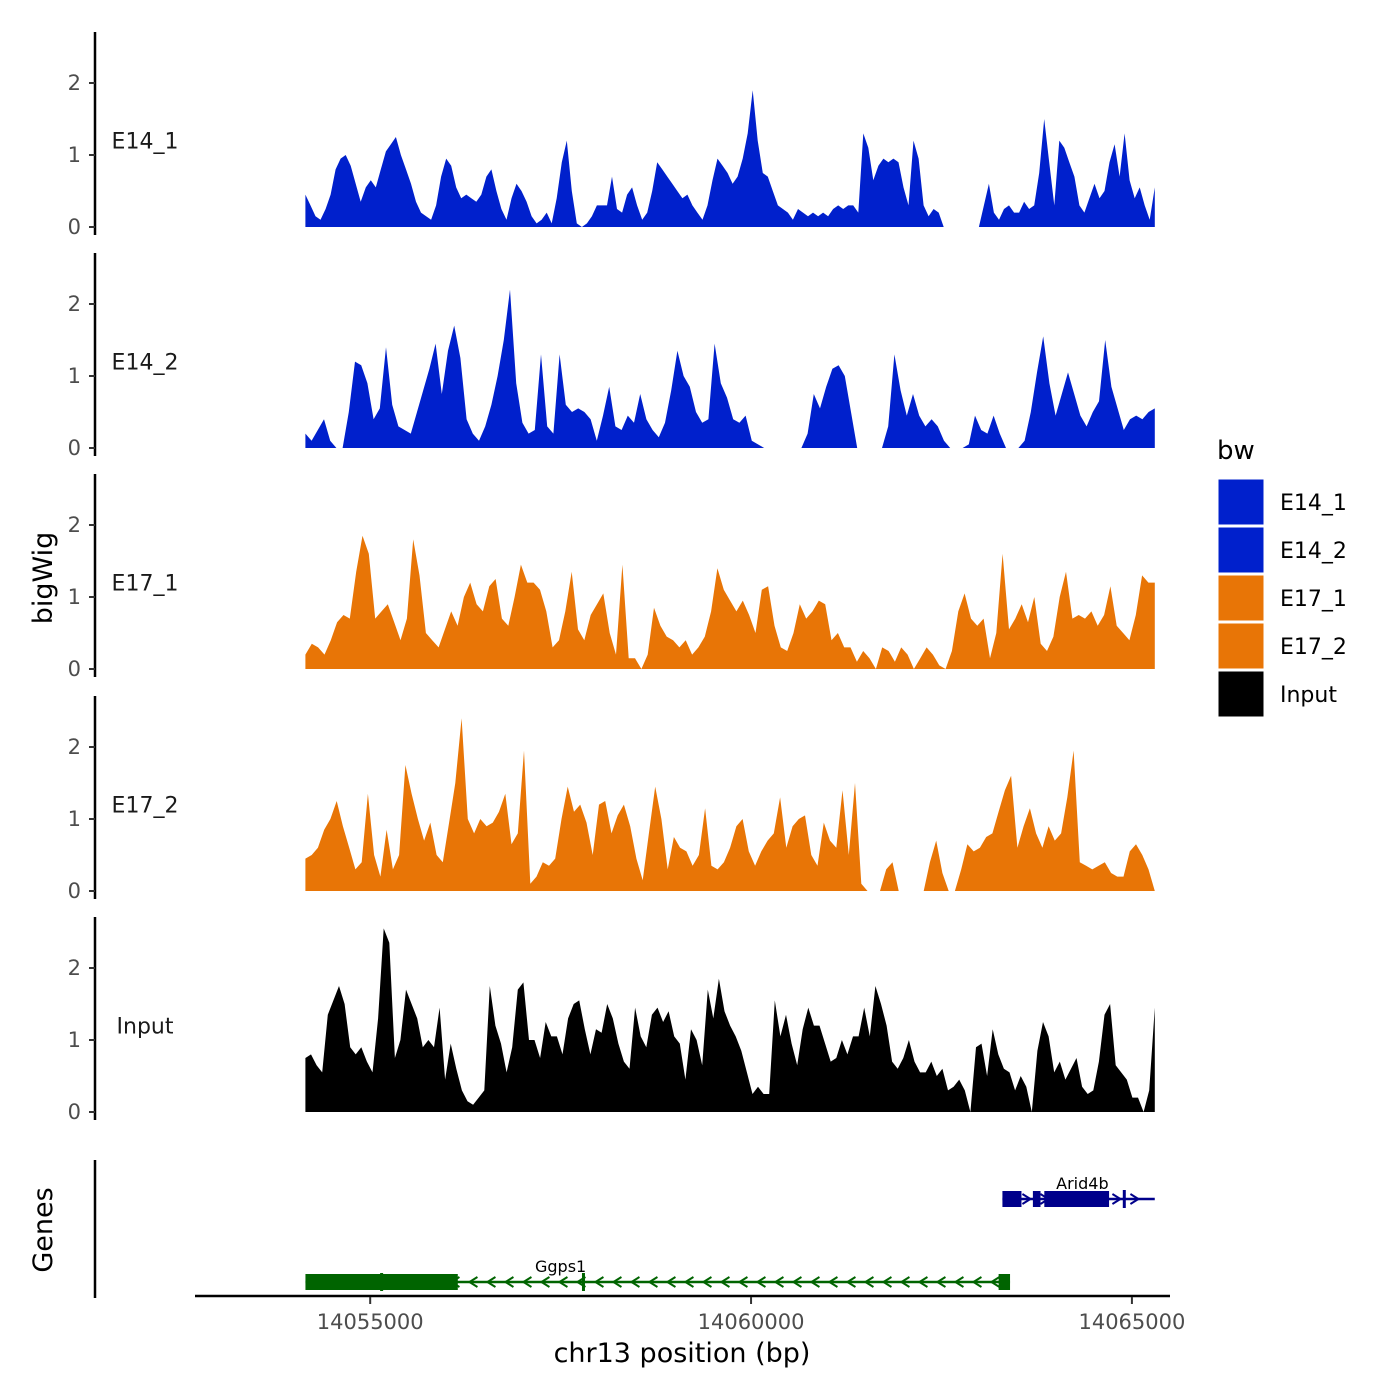  Describe the element at coordinates (1313, 647) in the screenshot. I see `legend-label: E17_2` at that location.